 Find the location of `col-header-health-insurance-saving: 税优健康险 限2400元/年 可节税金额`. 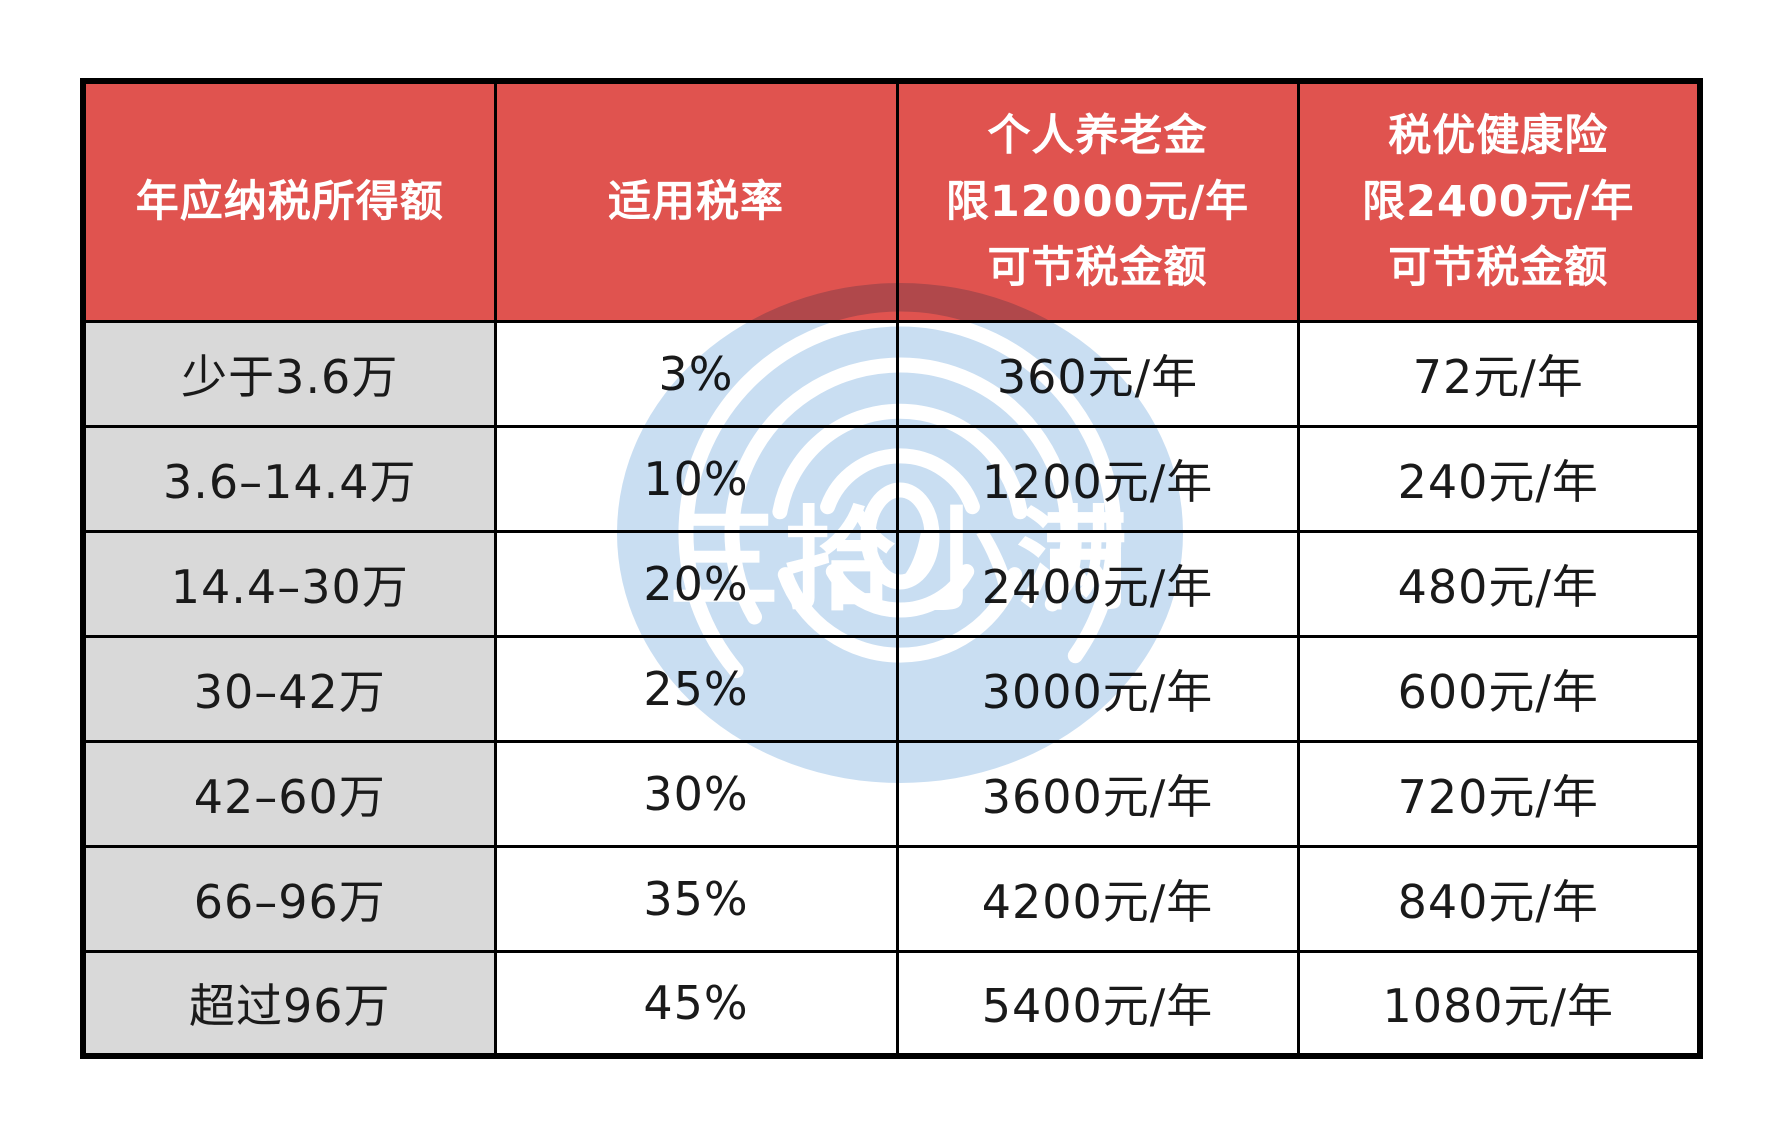

col-header-health-insurance-saving: 税优健康险 限2400元/年 可节税金额 is located at coordinates (1499, 201).